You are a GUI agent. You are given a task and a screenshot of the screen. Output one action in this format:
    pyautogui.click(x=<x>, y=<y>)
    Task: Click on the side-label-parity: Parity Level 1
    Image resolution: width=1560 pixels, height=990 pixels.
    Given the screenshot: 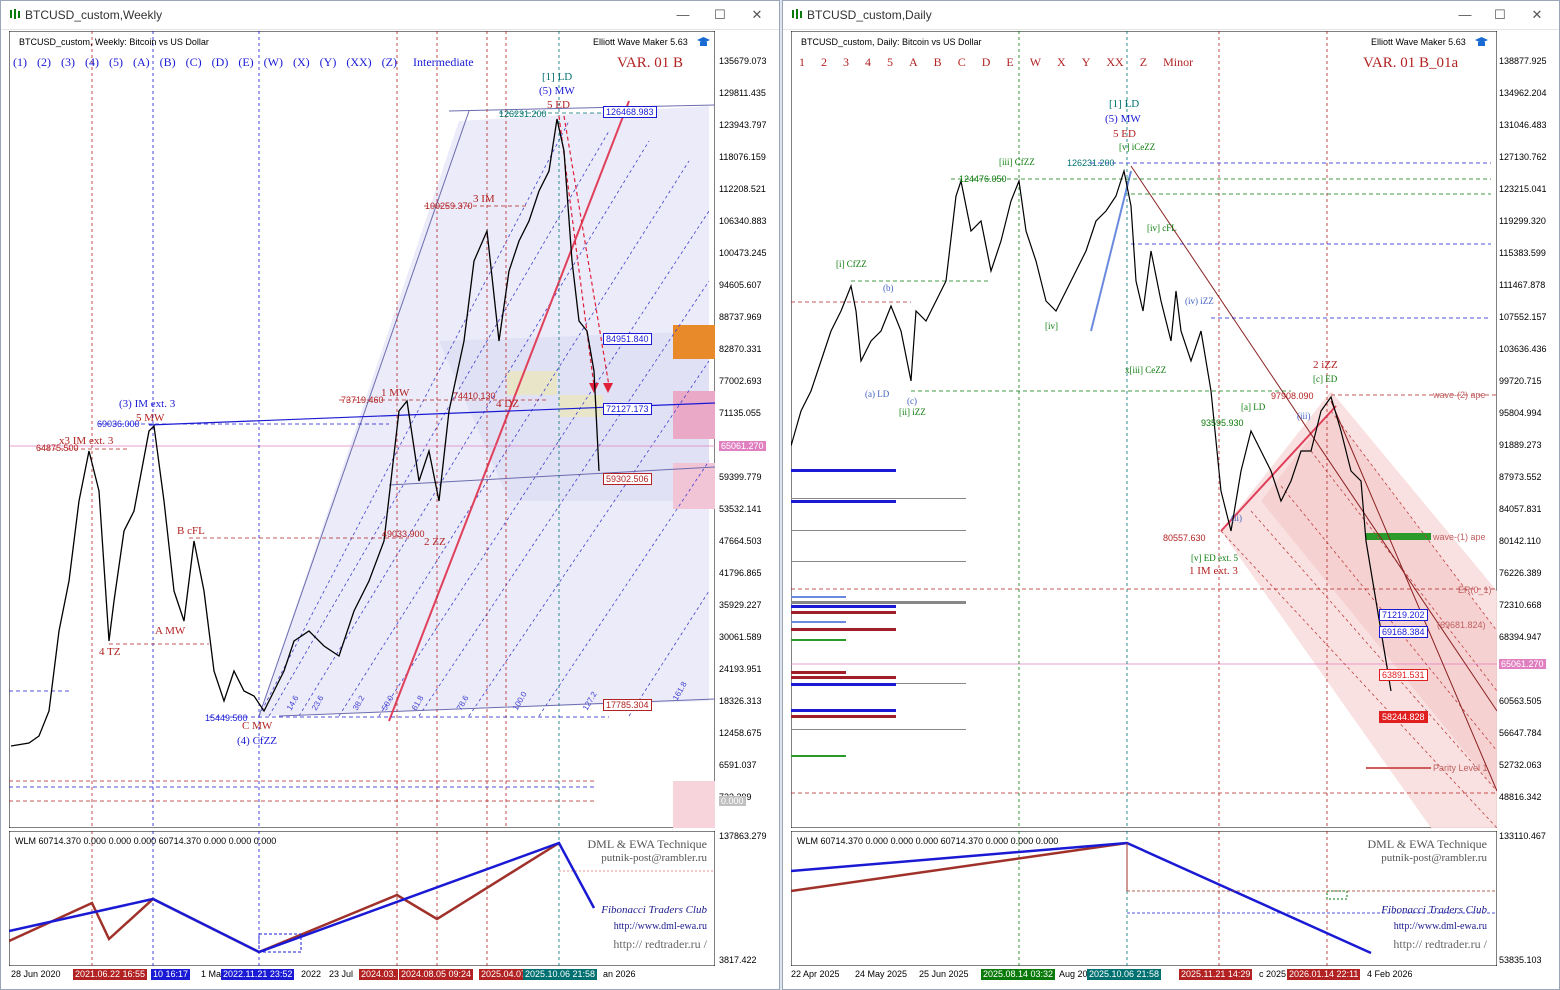 What is the action you would take?
    pyautogui.click(x=1460, y=768)
    